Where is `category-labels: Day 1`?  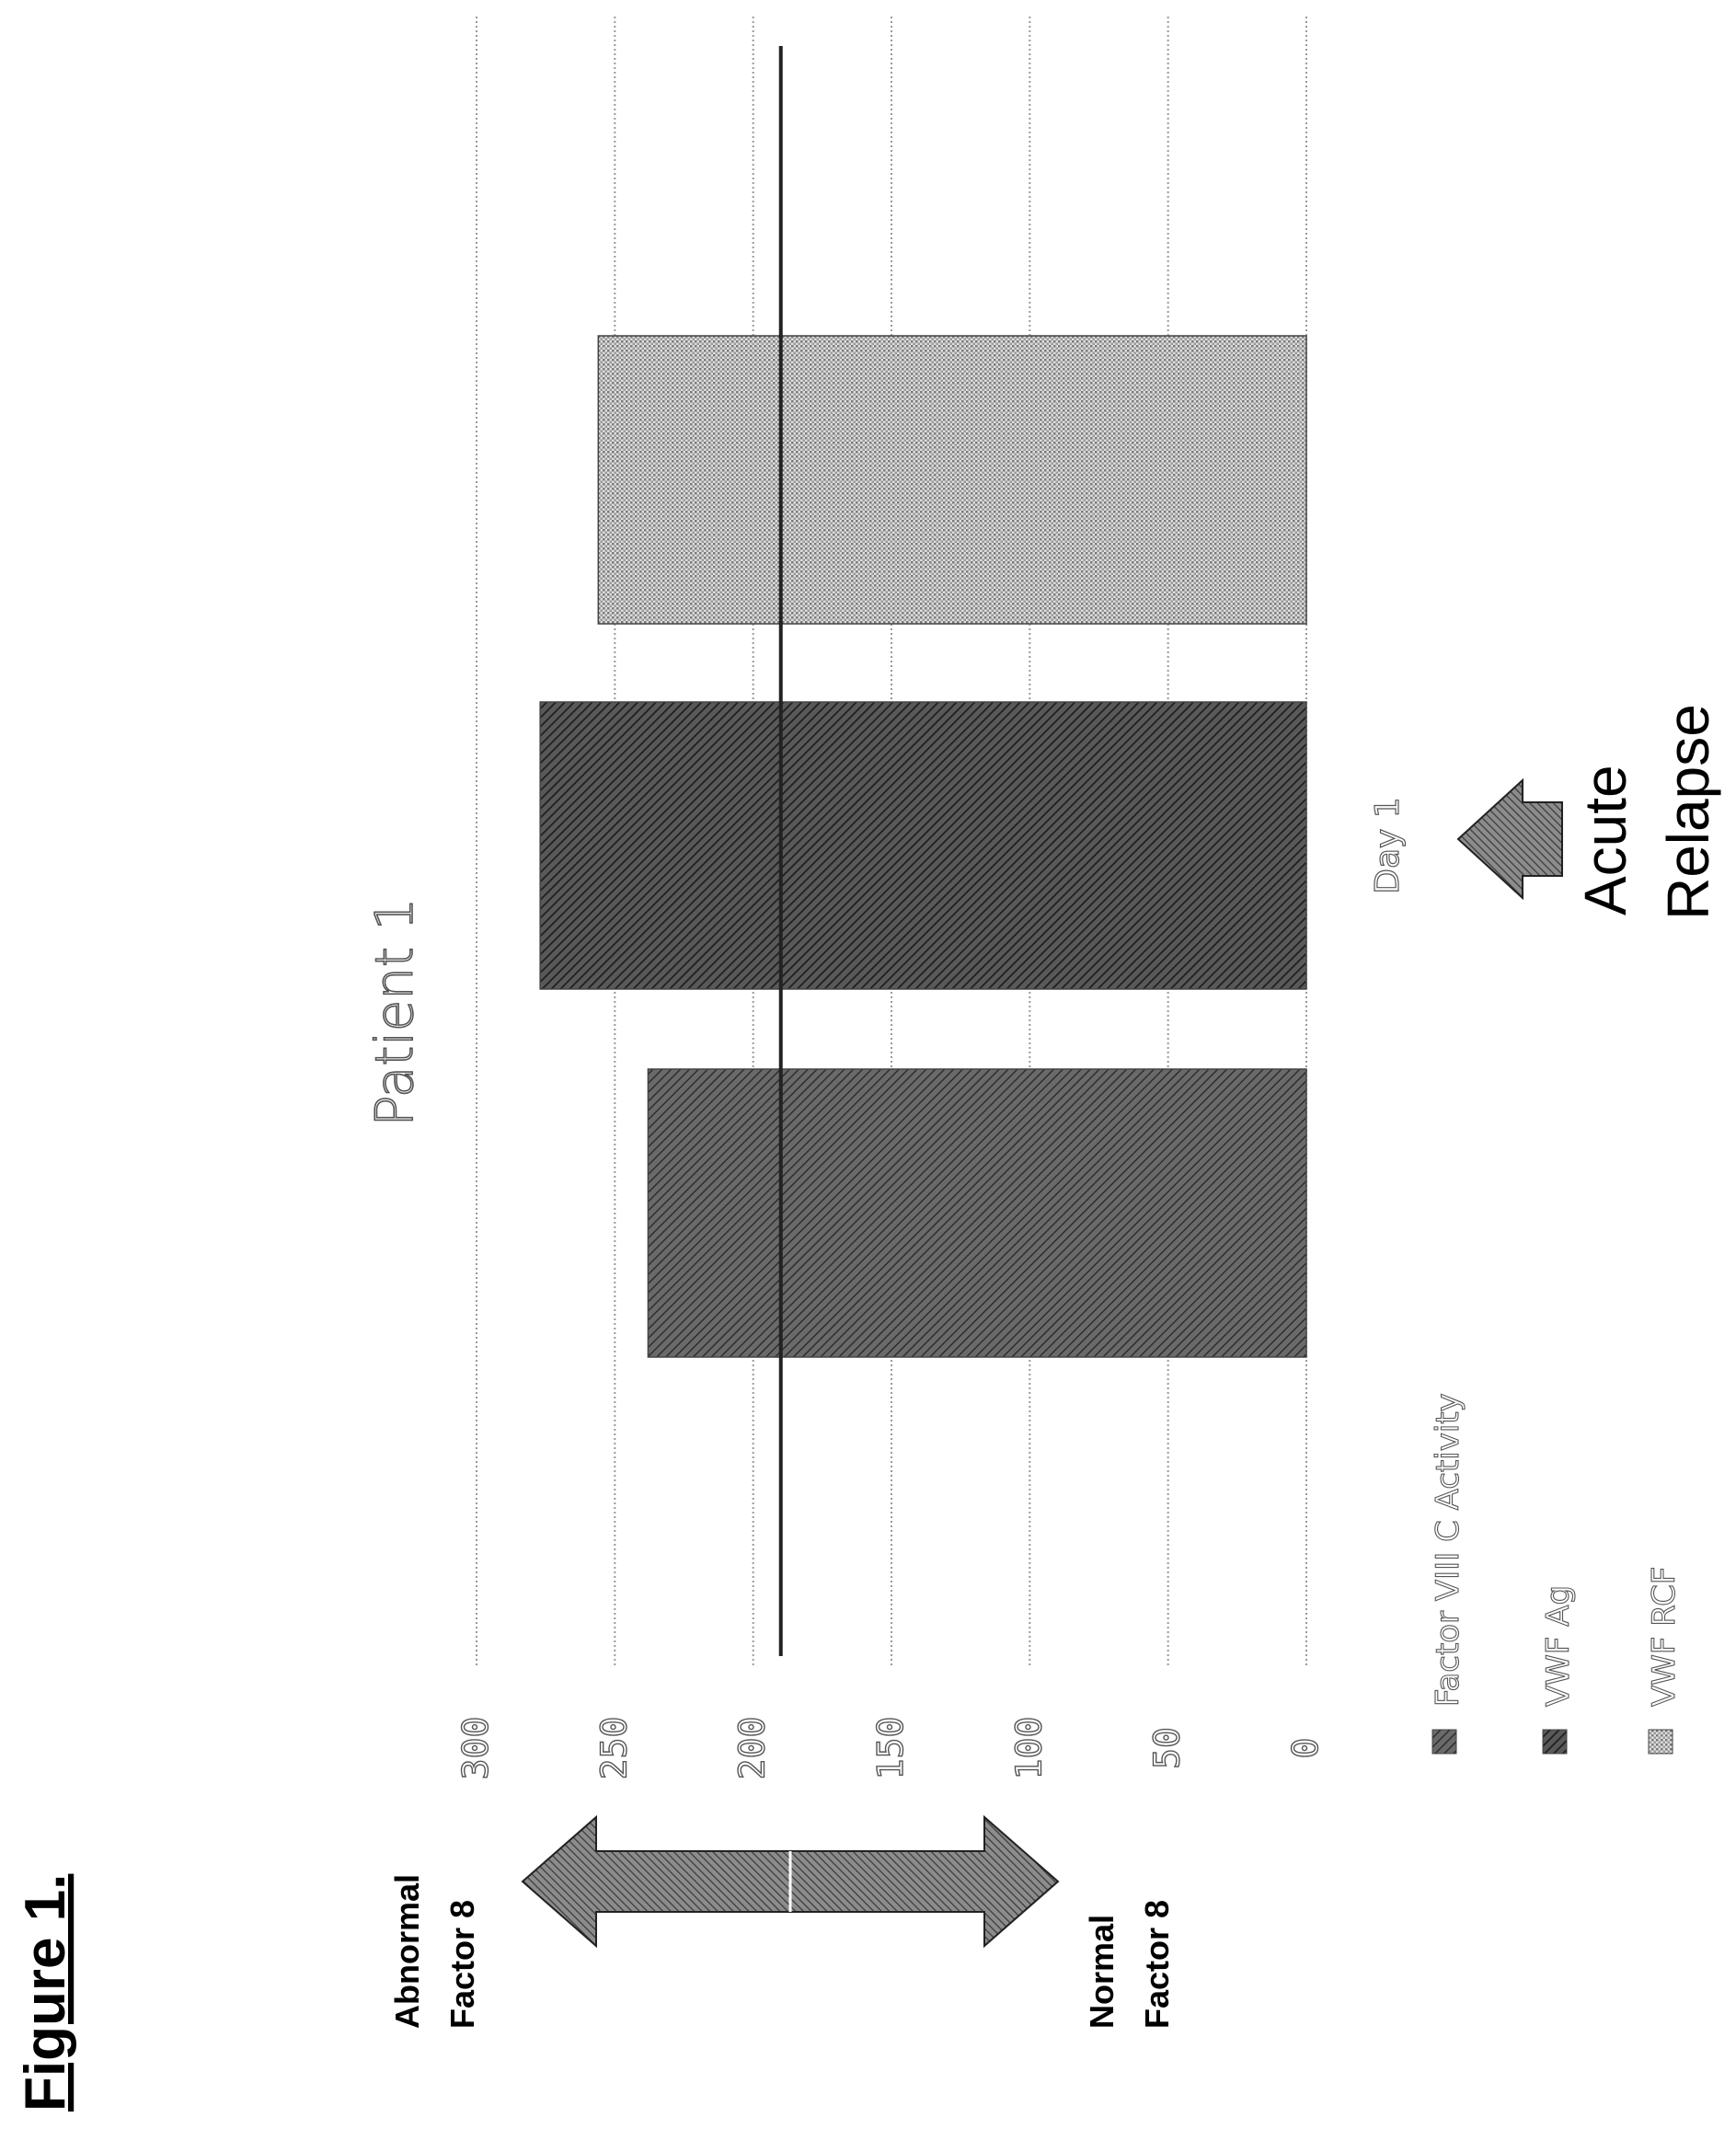 category-labels: Day 1 is located at coordinates (1387, 846).